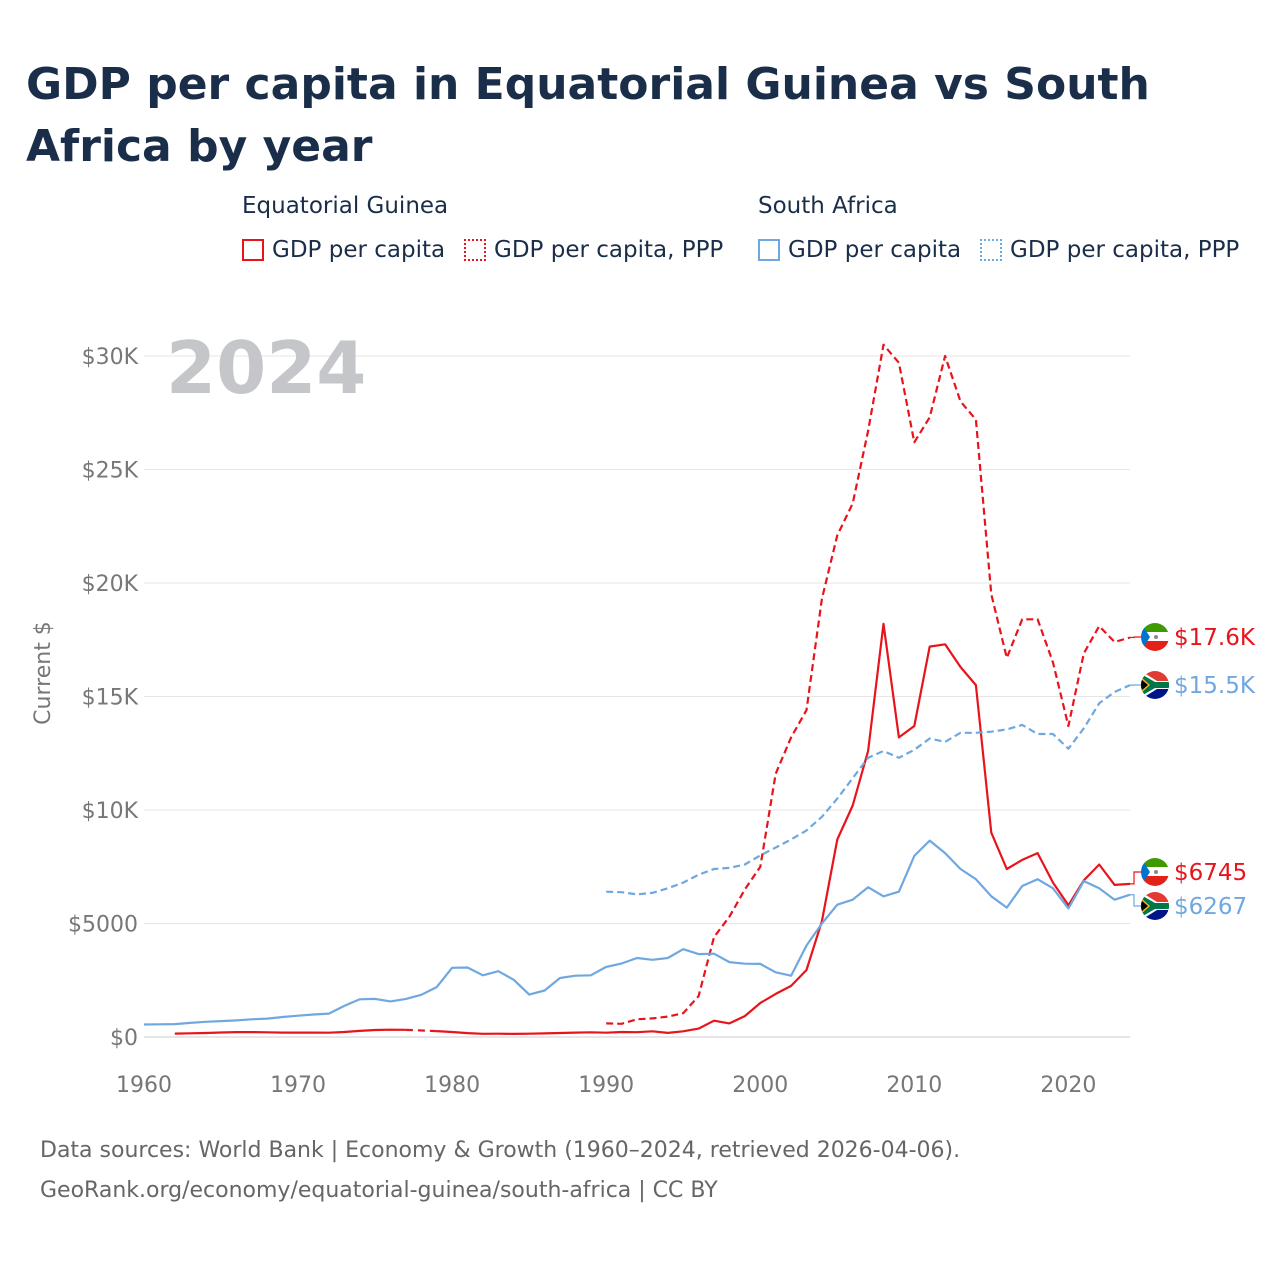  I want to click on y-tick-label: $5000, so click(103, 925).